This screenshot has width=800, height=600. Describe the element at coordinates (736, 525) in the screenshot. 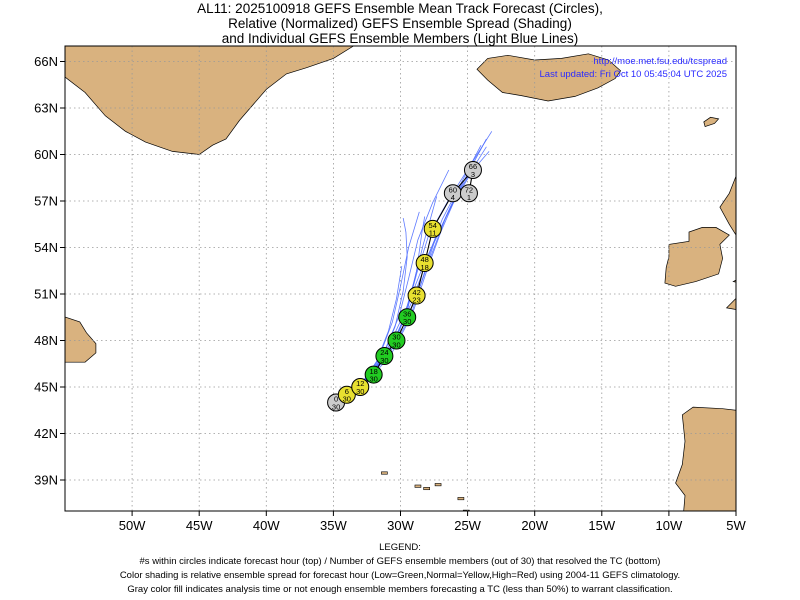

I see `x-tick-label: 5W` at that location.